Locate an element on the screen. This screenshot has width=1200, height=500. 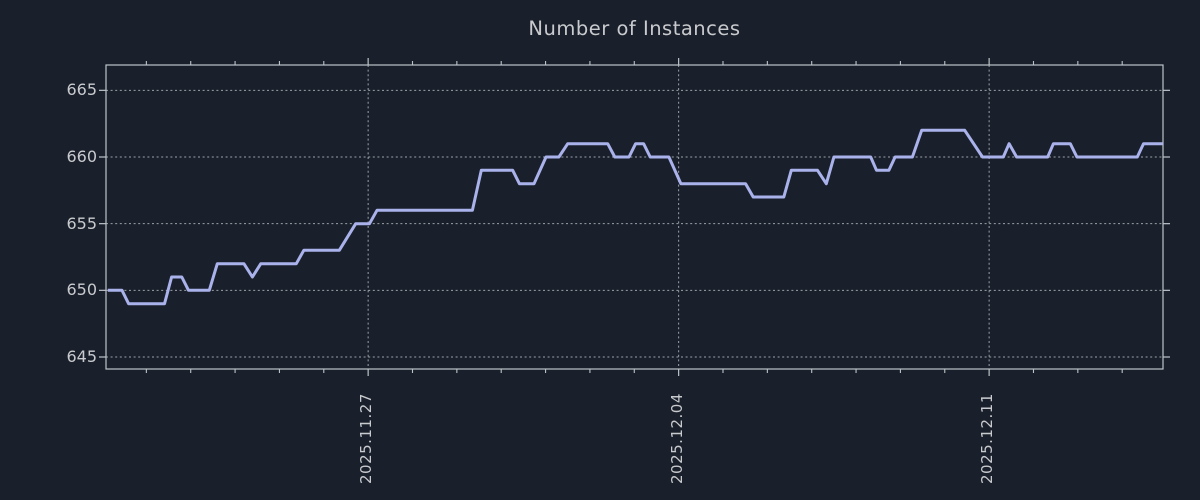
y-tick-label: 655 is located at coordinates (81, 223).